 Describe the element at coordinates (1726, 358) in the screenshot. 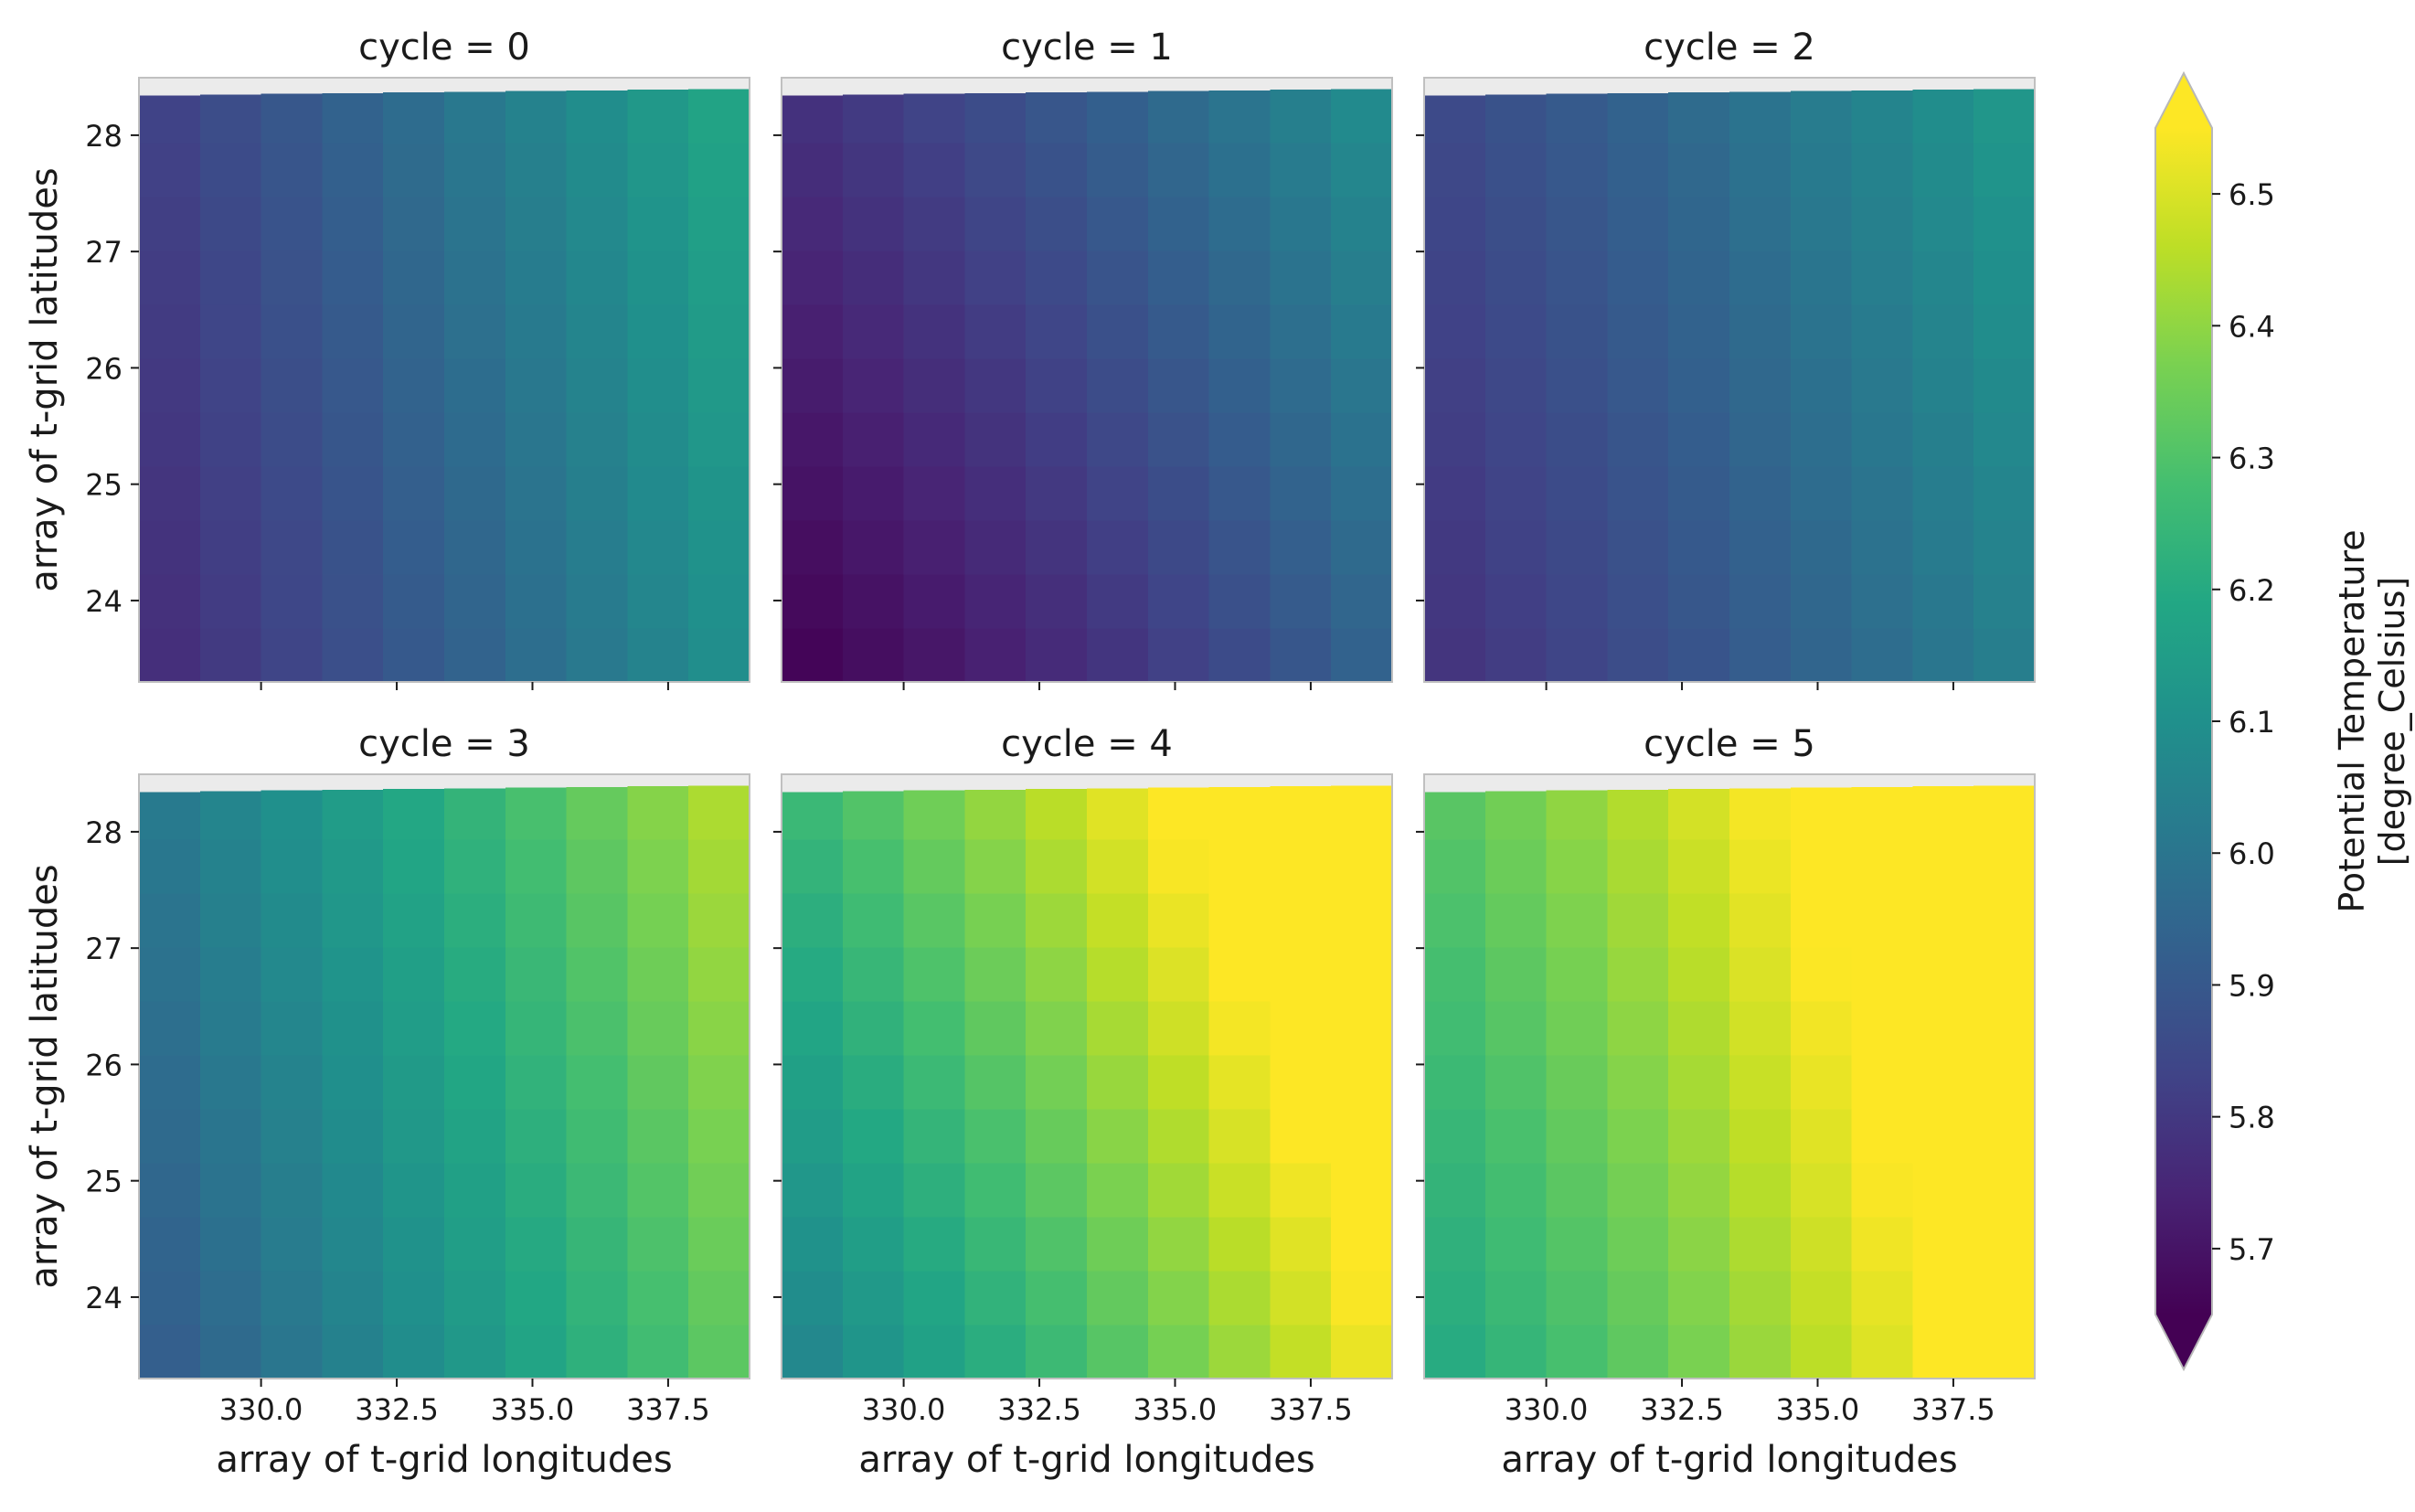

I see `panel-cycle-2: cycle = 2` at that location.